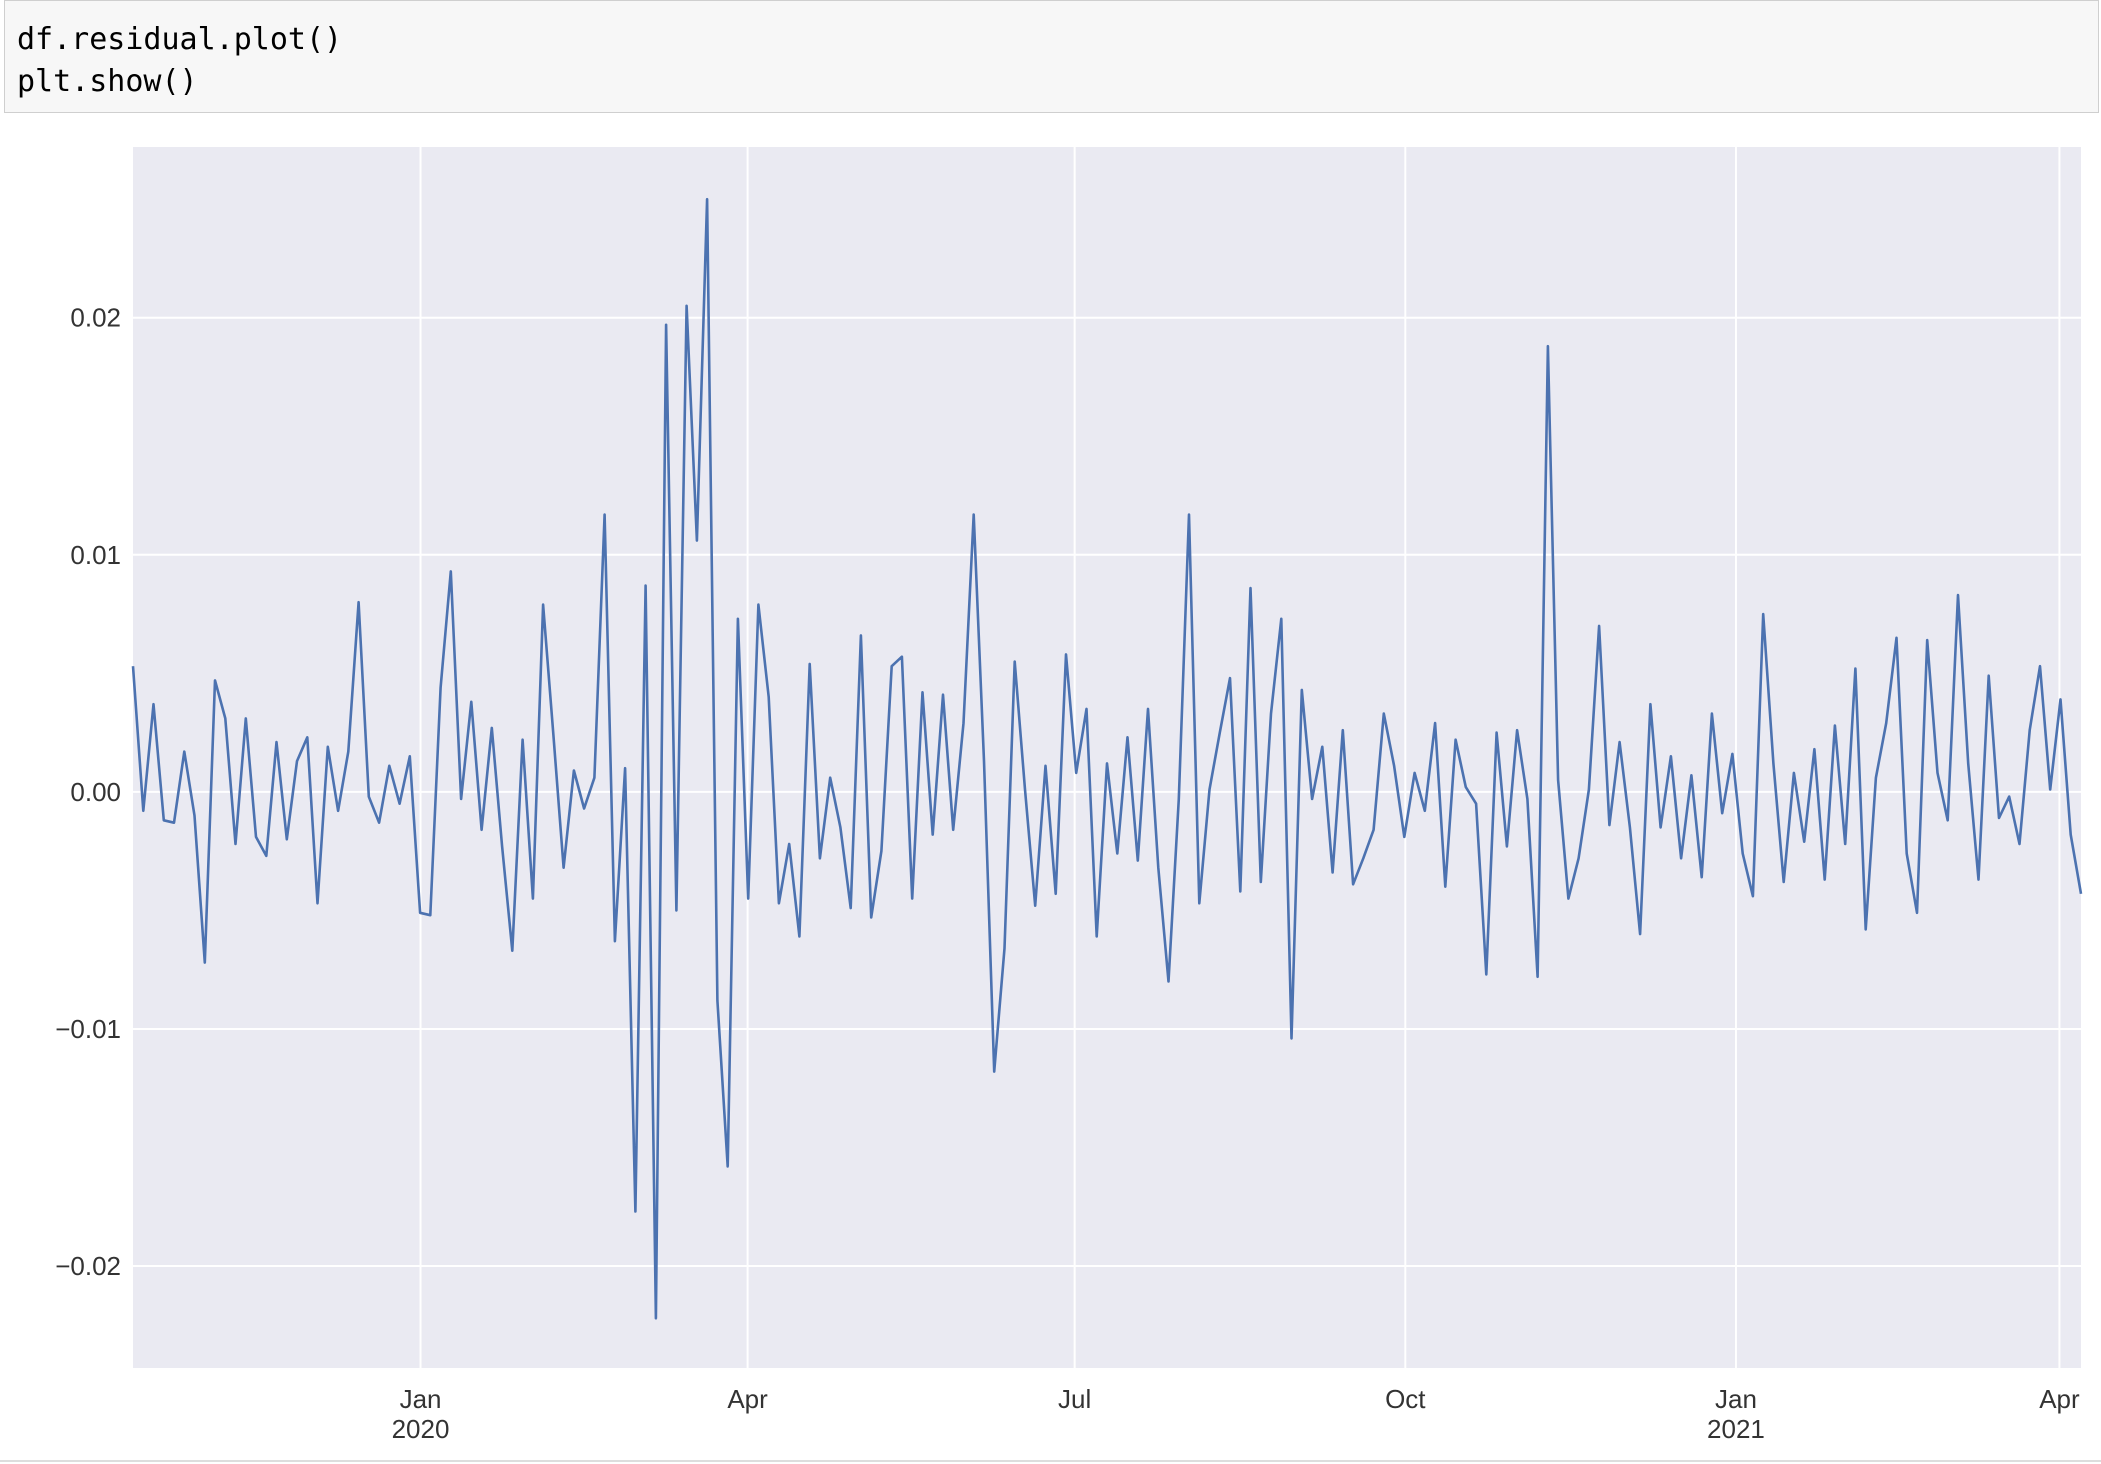 This screenshot has width=2101, height=1464. What do you see at coordinates (95, 318) in the screenshot?
I see `y-tick-label: 0.02` at bounding box center [95, 318].